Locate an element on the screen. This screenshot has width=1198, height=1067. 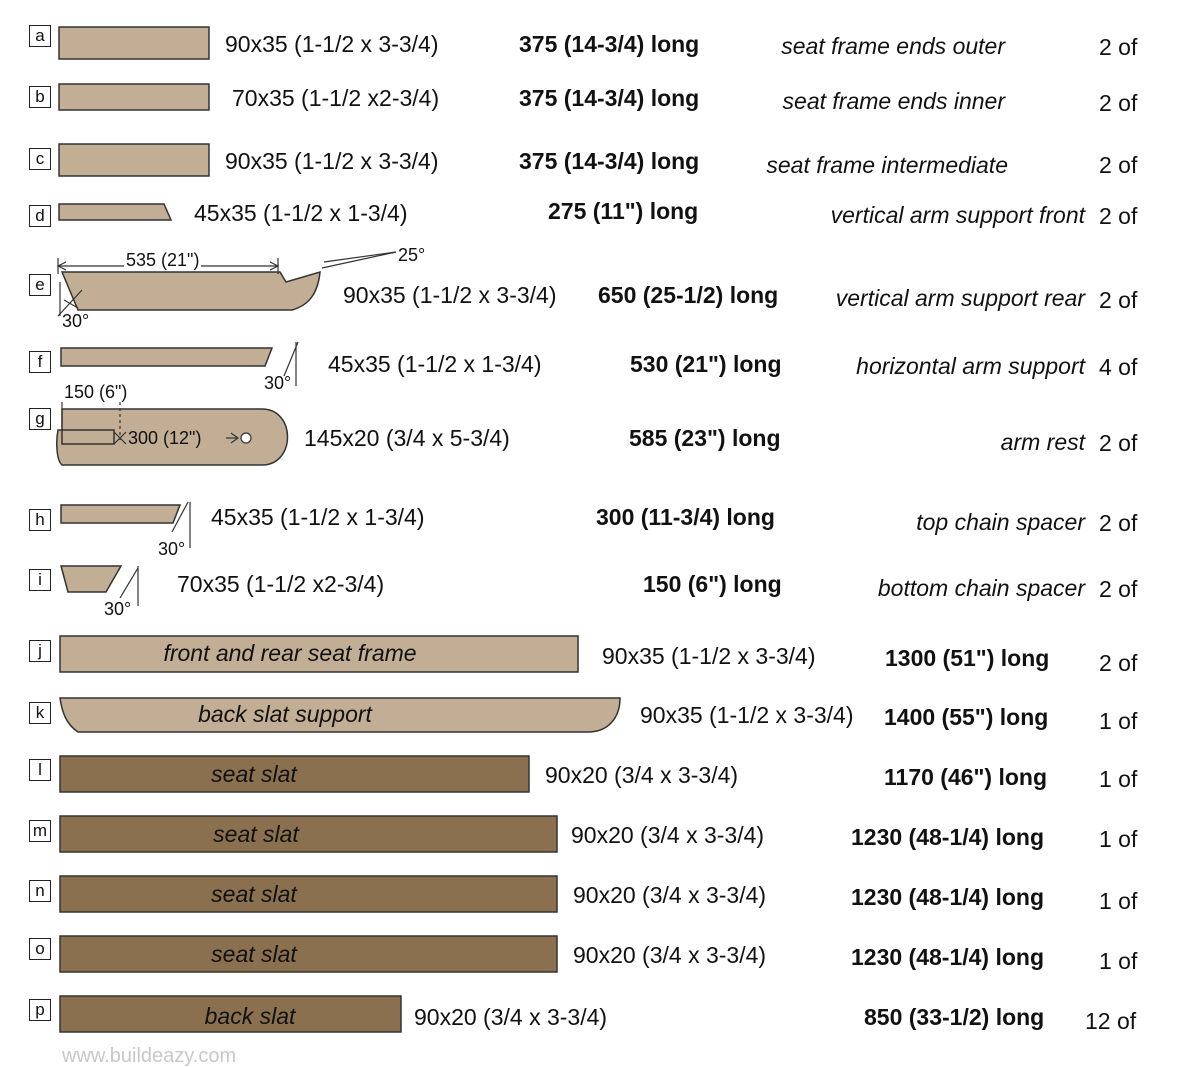
part-h-quantity: 2 of is located at coordinates (1118, 523).